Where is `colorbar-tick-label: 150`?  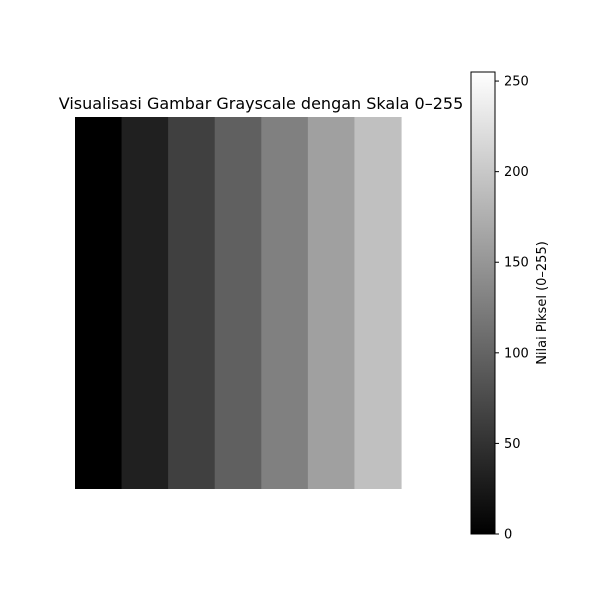
colorbar-tick-label: 150 is located at coordinates (516, 263).